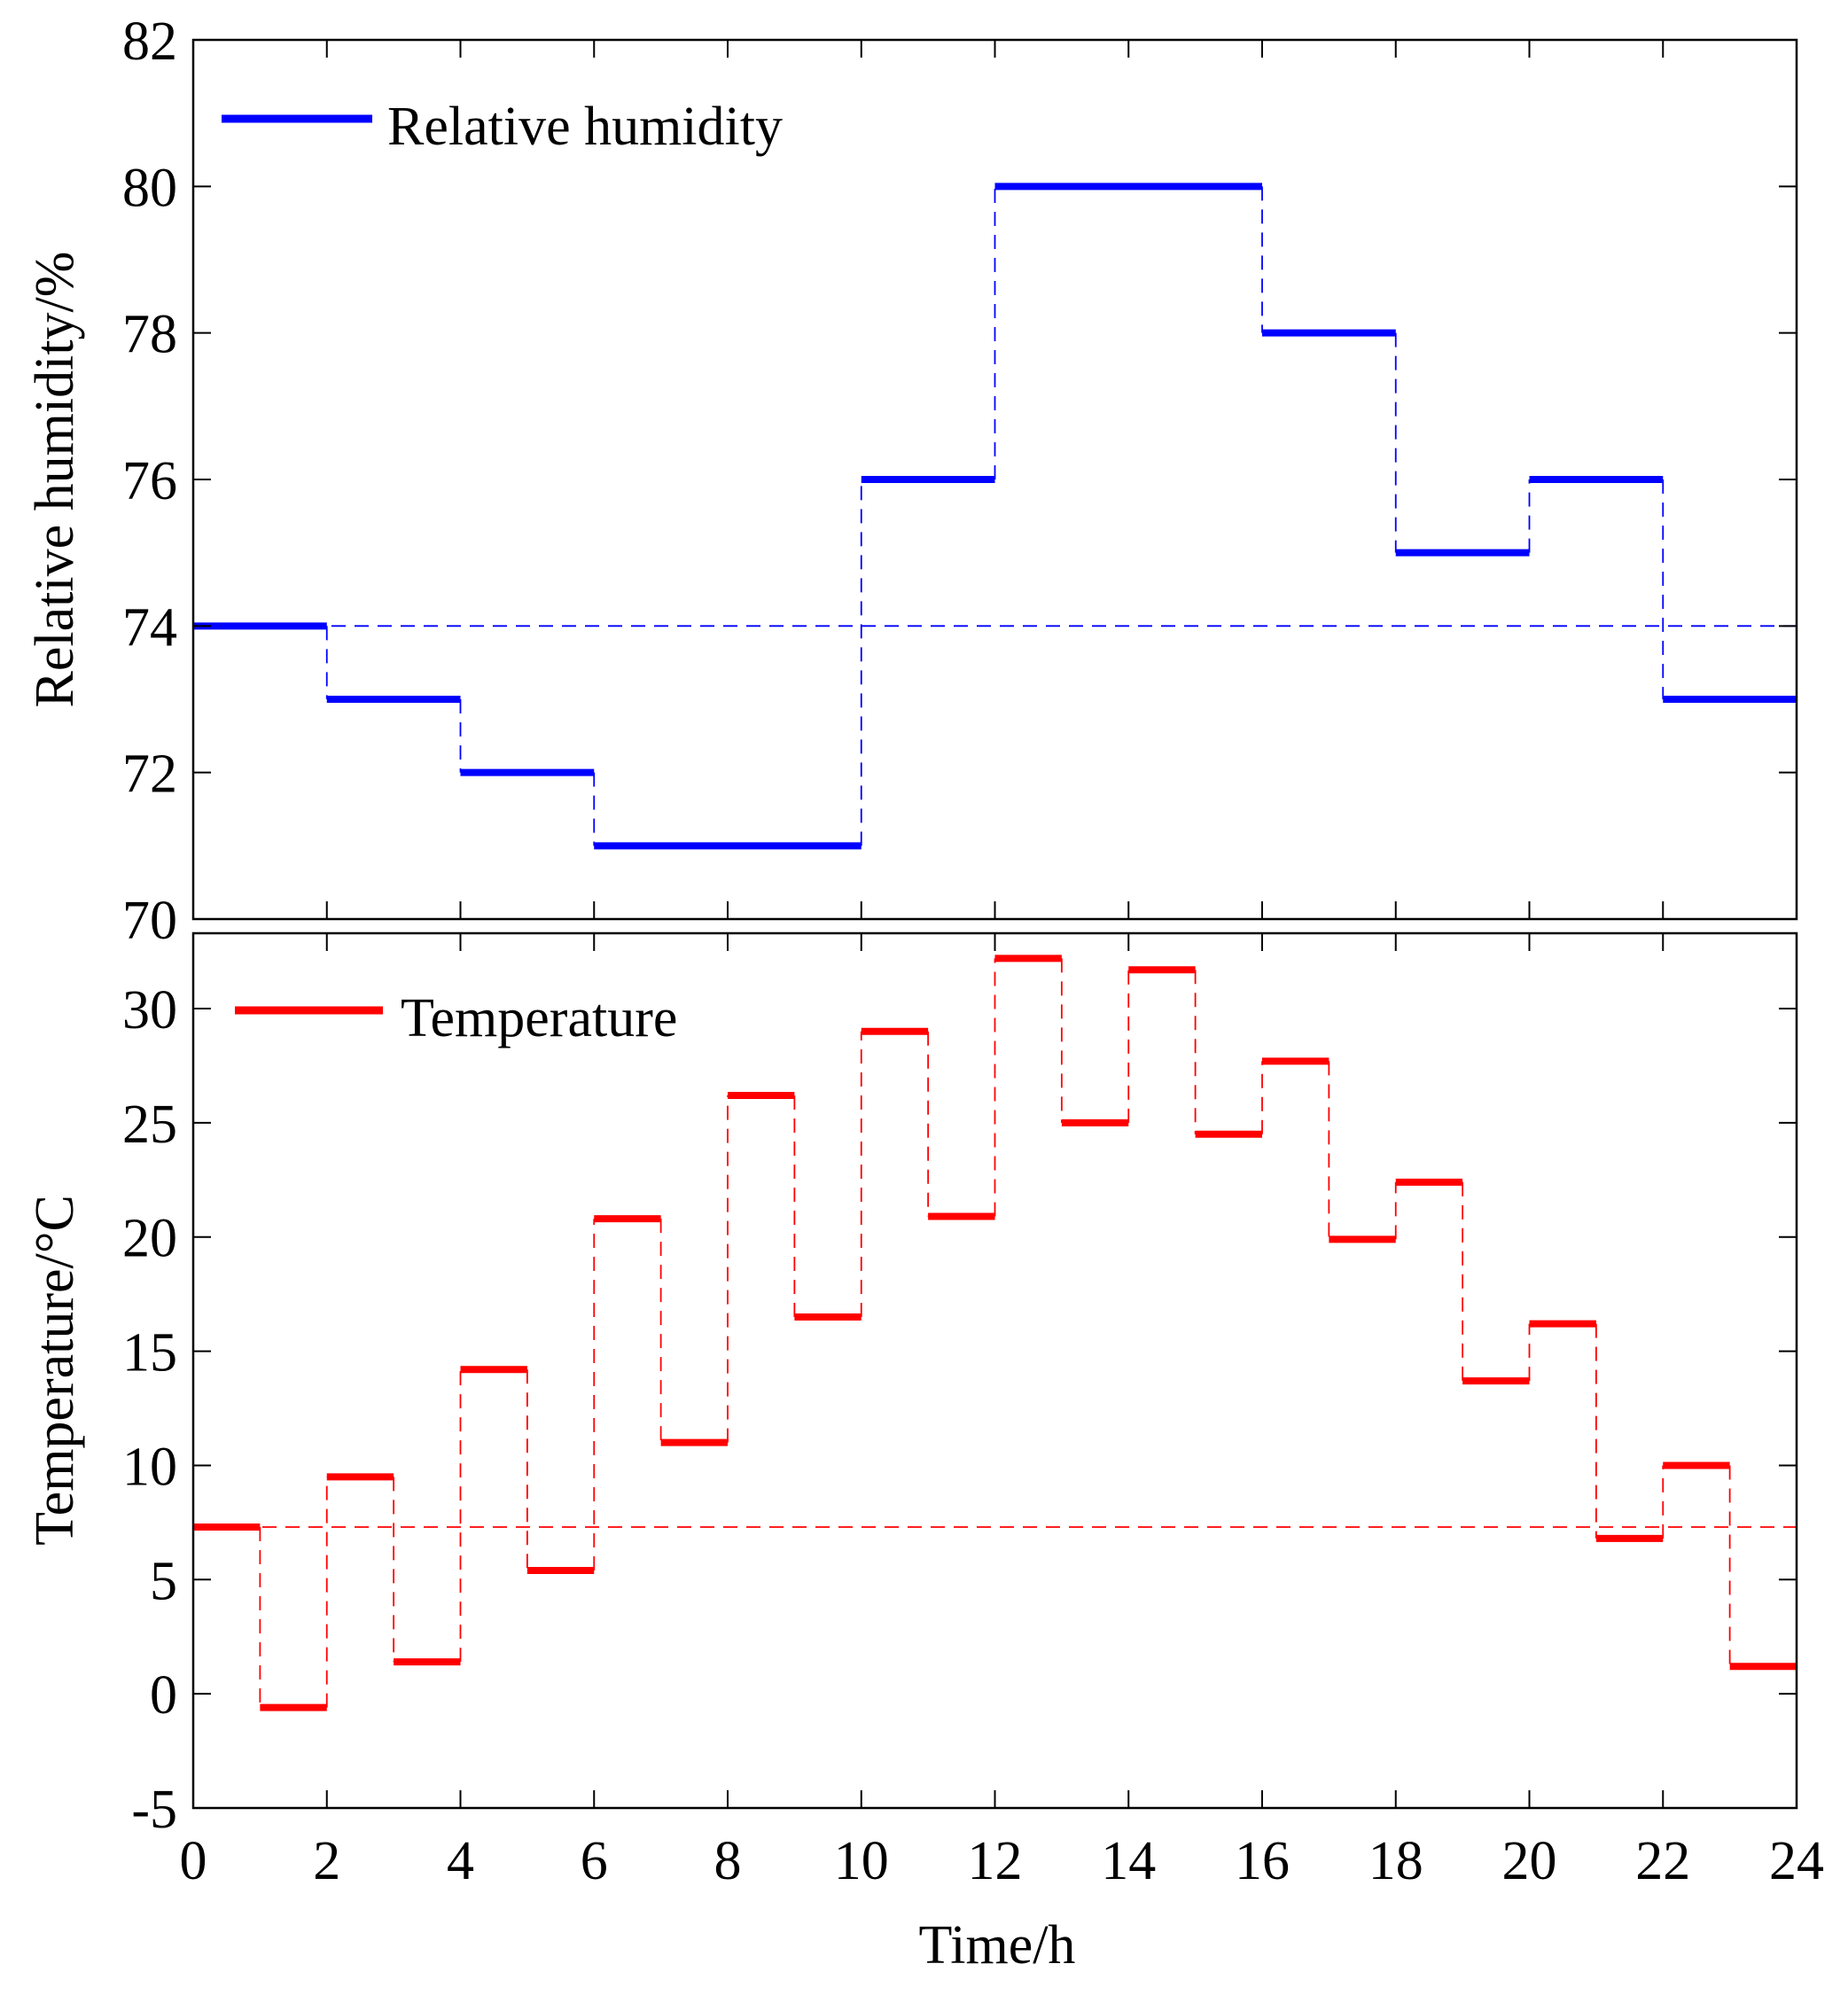  What do you see at coordinates (1395, 1861) in the screenshot?
I see `temperature-x-tick-label: 18` at bounding box center [1395, 1861].